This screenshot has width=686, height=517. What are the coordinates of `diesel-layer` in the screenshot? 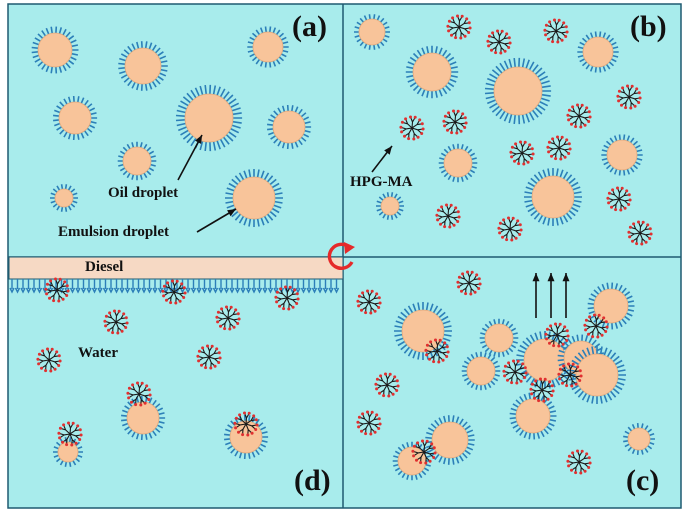 It's located at (176, 268).